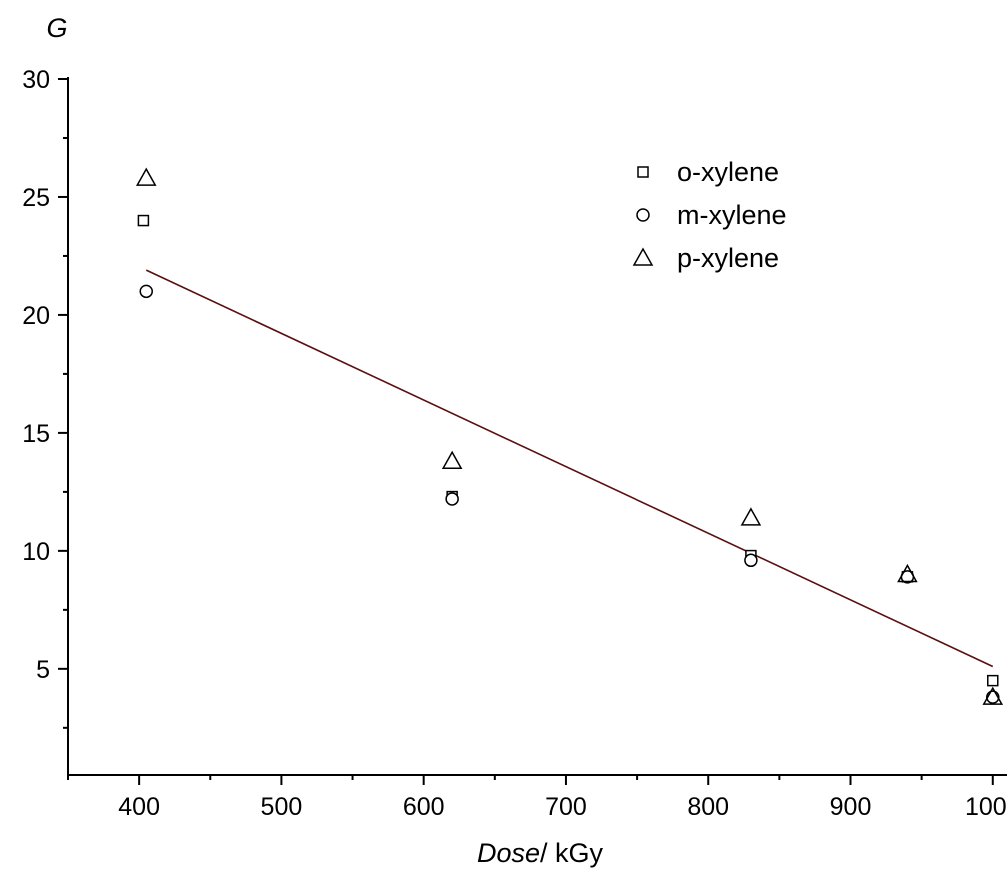 This screenshot has width=1007, height=882. What do you see at coordinates (36, 552) in the screenshot?
I see `y-tick-label: 10` at bounding box center [36, 552].